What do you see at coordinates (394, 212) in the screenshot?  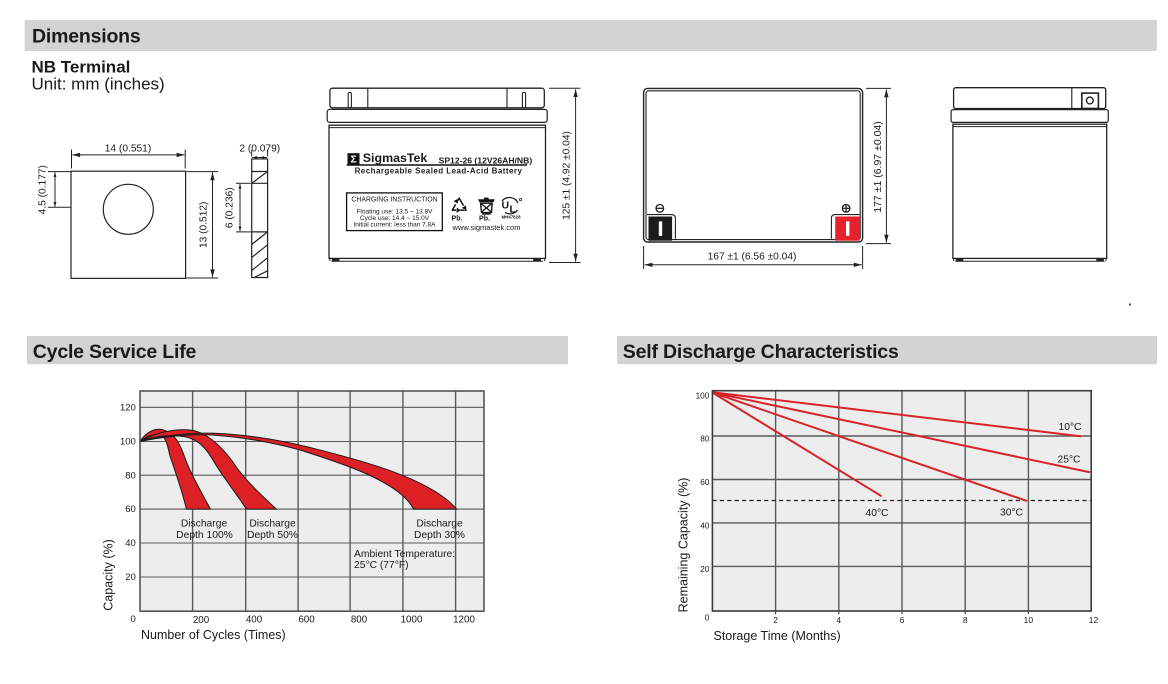 I see `svg-text: Floating use: 13.5 ~ 13.8V` at bounding box center [394, 212].